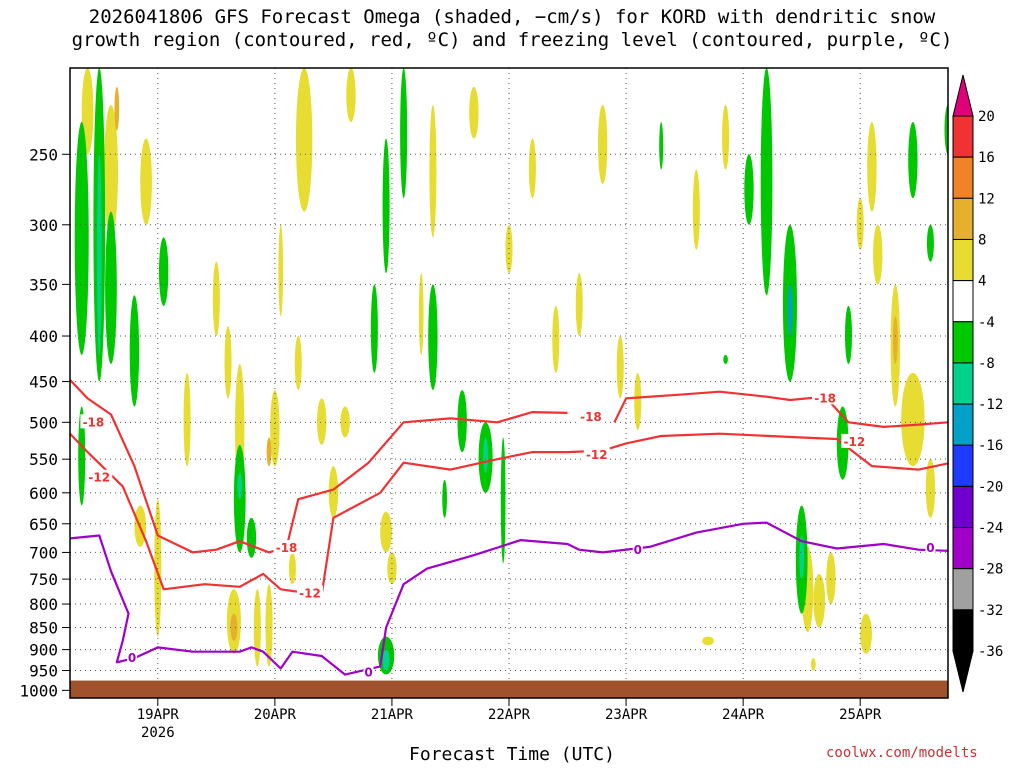  I want to click on x-tick-label-25APR: 25APR, so click(860, 715).